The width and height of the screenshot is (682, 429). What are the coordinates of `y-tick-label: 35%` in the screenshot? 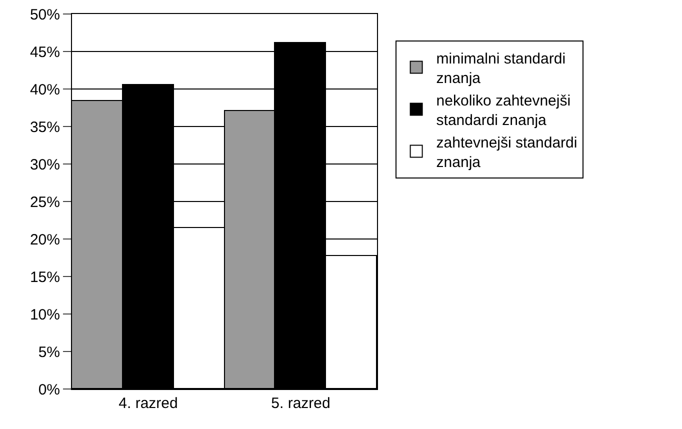 It's located at (45, 127).